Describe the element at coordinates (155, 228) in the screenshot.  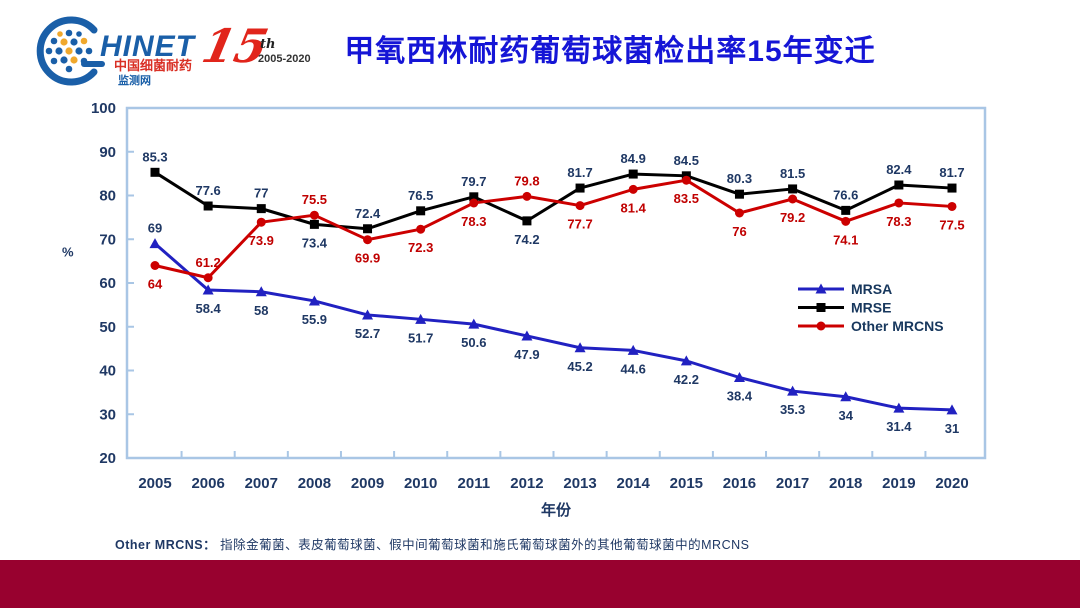
I see `data-label: 69` at that location.